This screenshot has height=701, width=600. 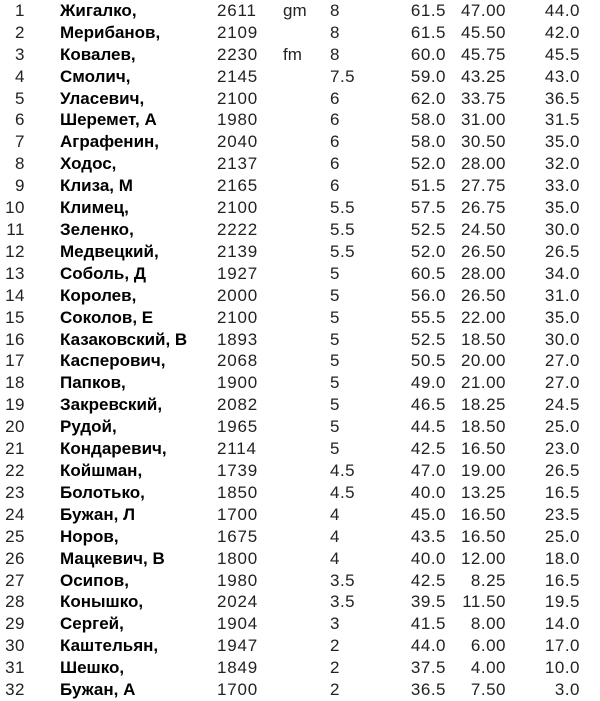 I want to click on title-cell: fm, so click(x=292, y=54).